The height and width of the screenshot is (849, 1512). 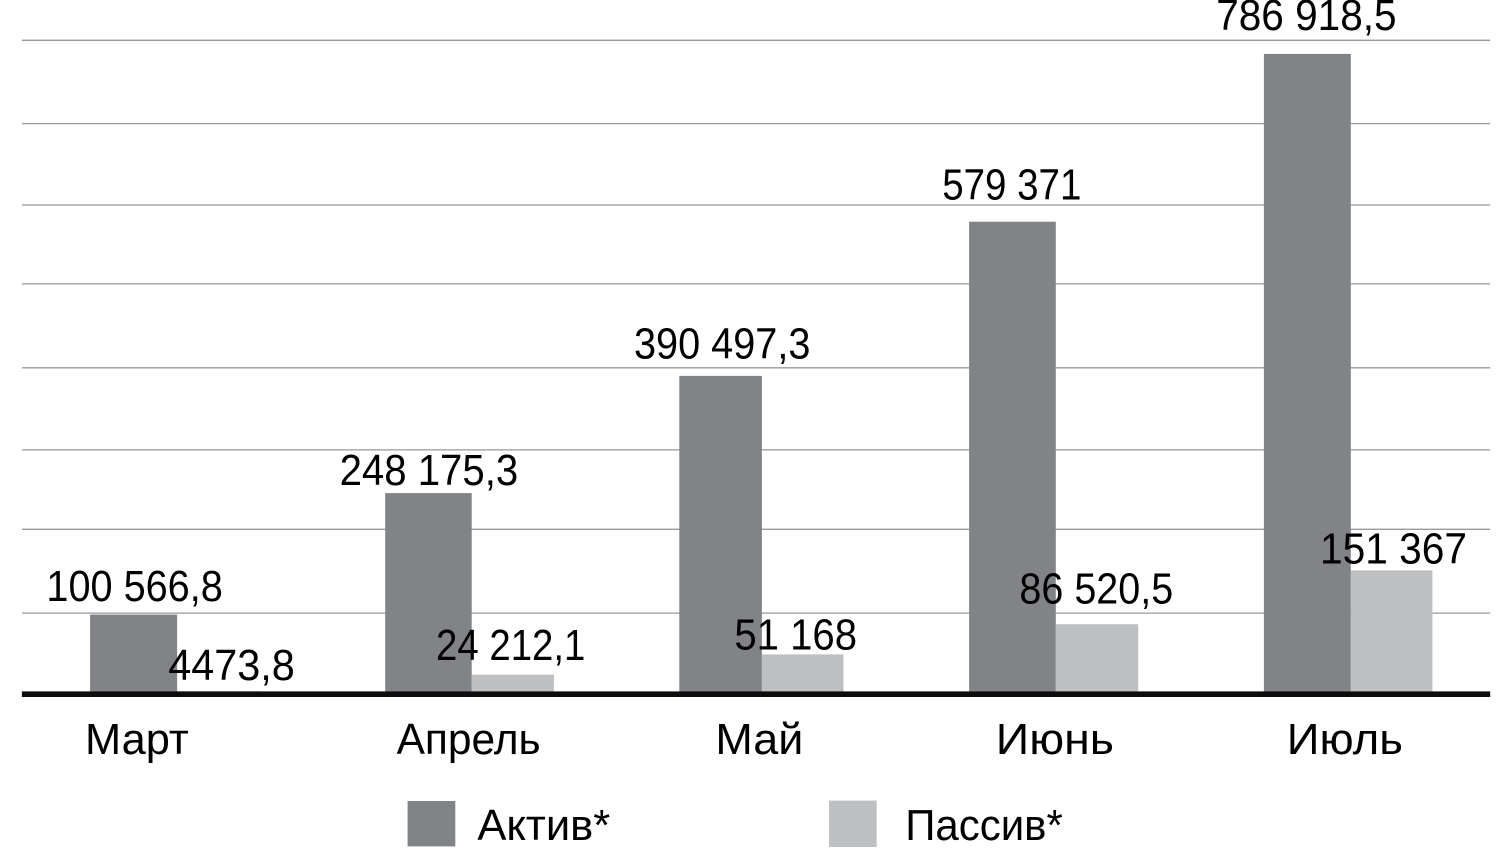 What do you see at coordinates (1096, 589) in the screenshot?
I see `svg-text: 86 520,5` at bounding box center [1096, 589].